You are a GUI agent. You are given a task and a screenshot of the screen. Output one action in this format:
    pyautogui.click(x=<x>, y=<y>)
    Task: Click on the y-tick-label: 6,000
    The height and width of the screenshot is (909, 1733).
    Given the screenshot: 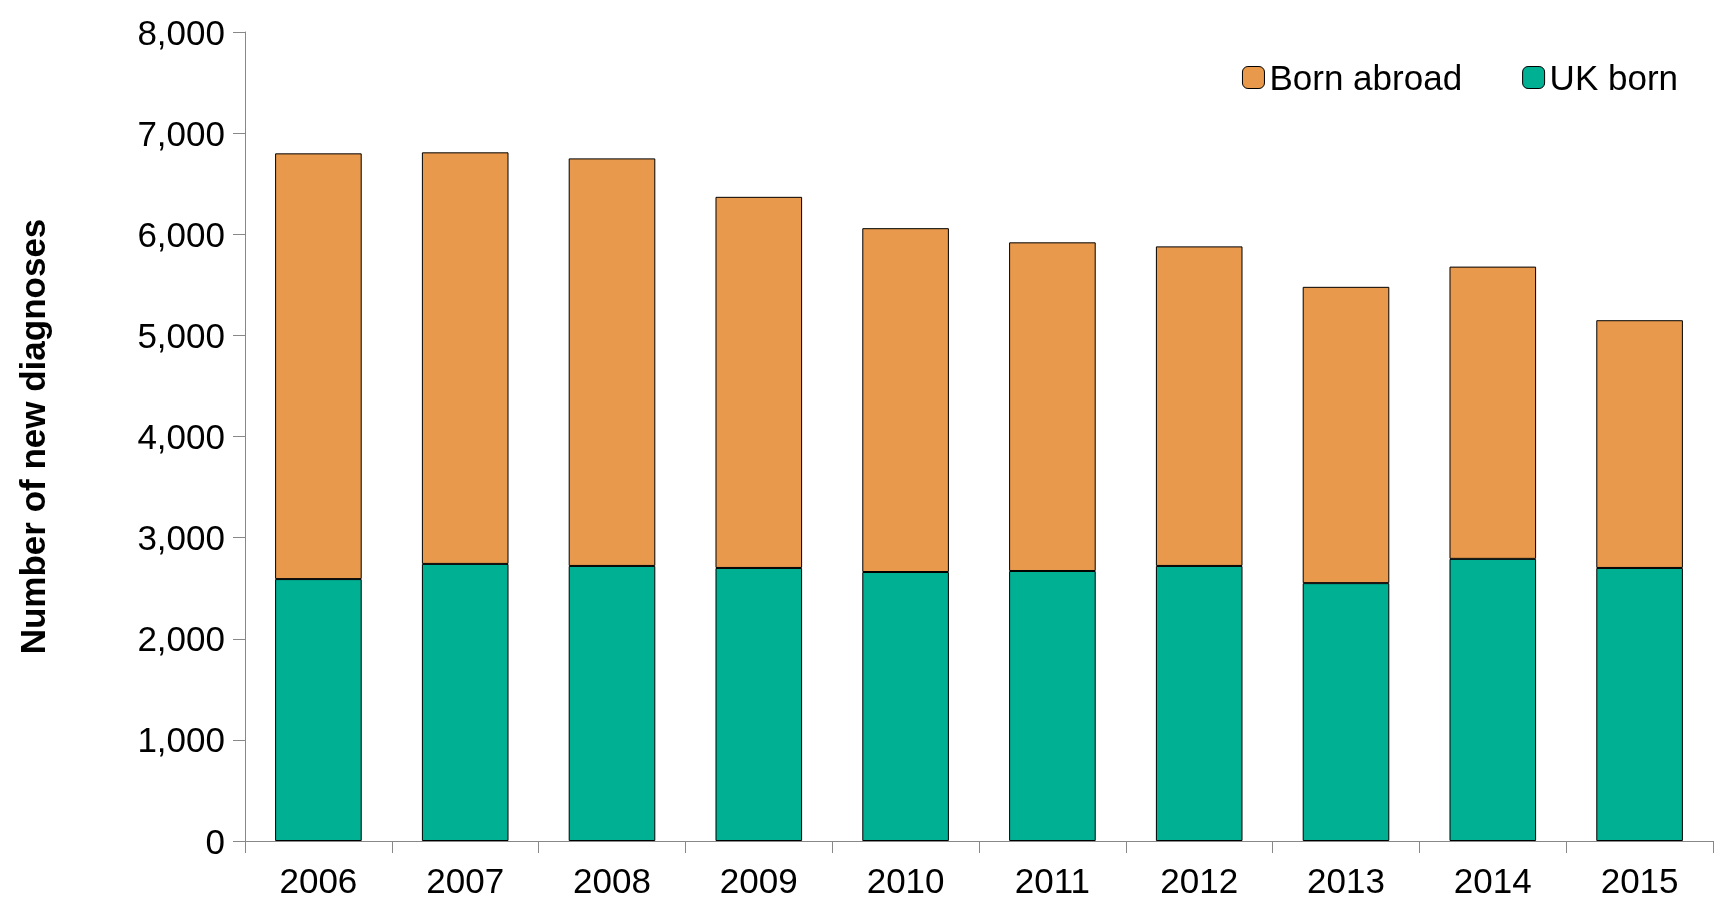 What is the action you would take?
    pyautogui.click(x=181, y=234)
    